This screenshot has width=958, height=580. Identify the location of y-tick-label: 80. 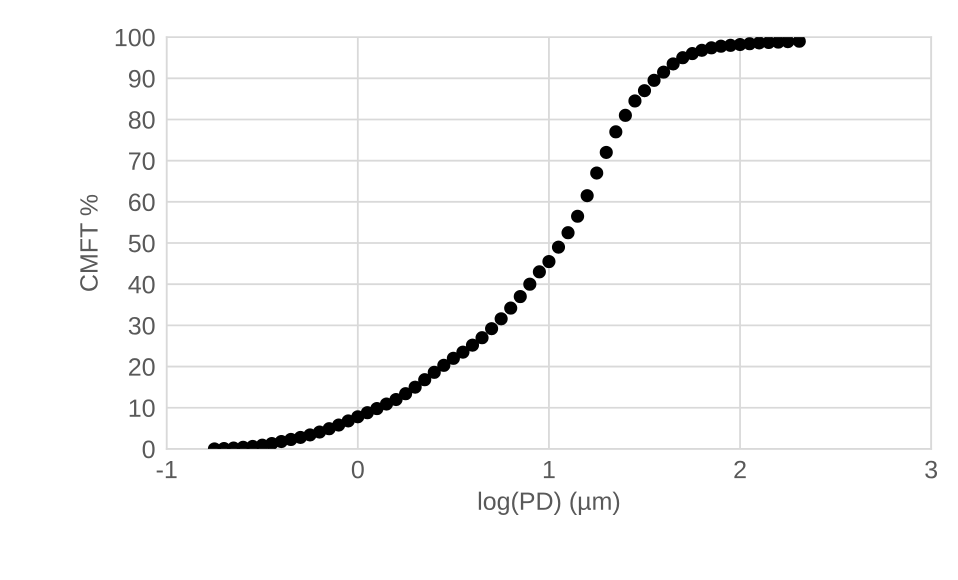
(141, 120).